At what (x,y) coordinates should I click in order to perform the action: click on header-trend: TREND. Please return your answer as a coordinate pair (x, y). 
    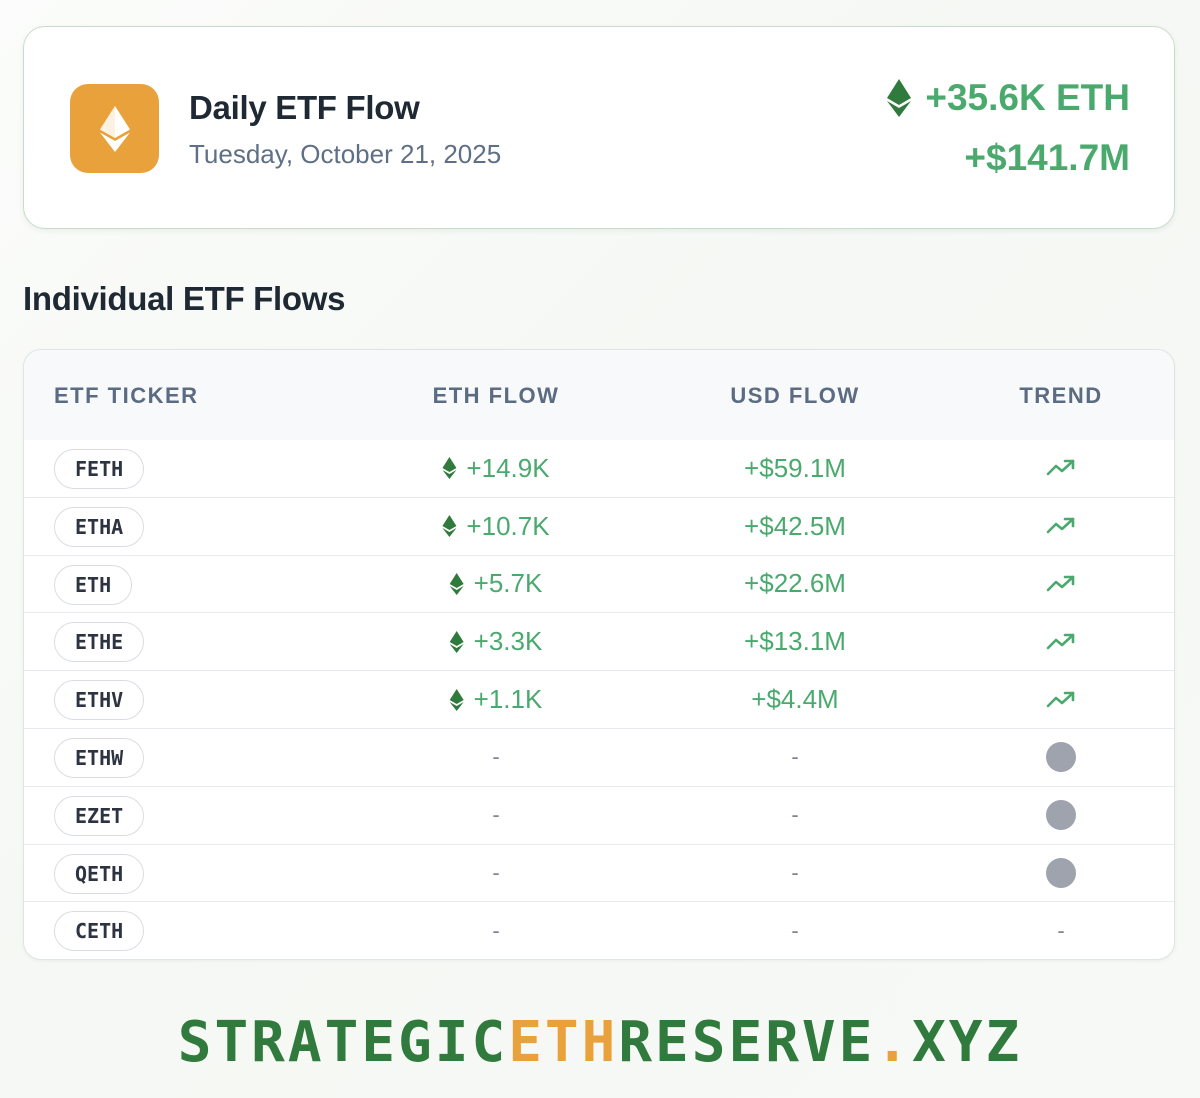
    Looking at the image, I should click on (1061, 395).